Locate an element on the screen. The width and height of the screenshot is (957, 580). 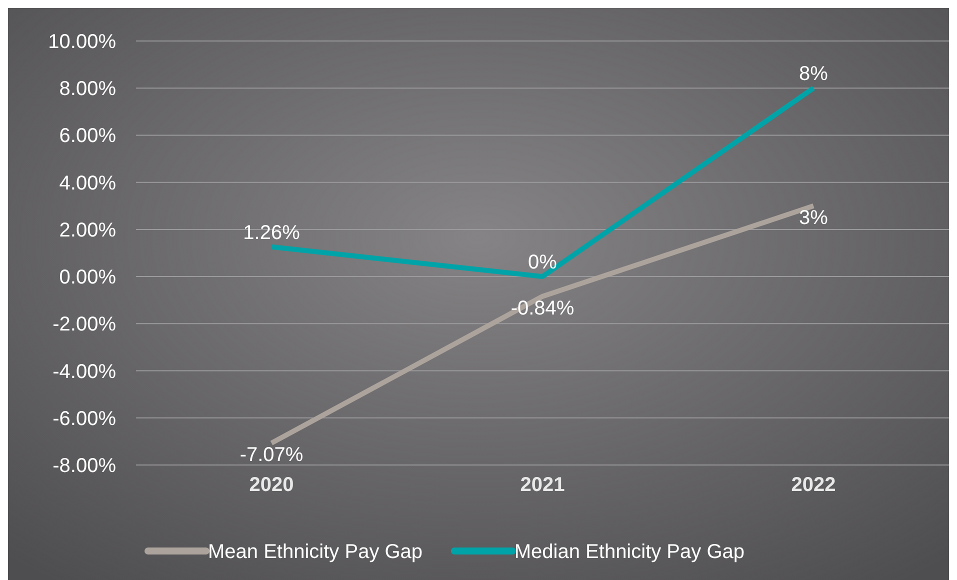
x-tick-label: 2022 is located at coordinates (813, 485).